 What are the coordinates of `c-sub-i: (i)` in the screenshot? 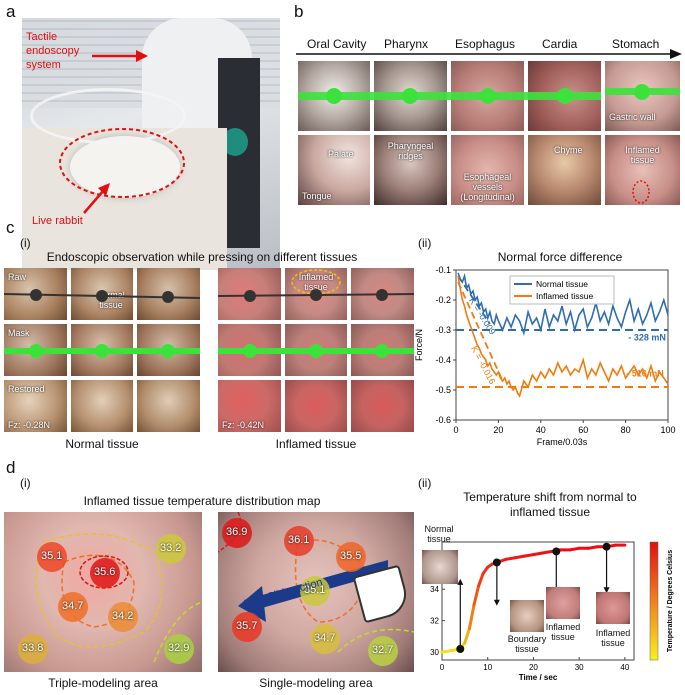 It's located at (25, 243).